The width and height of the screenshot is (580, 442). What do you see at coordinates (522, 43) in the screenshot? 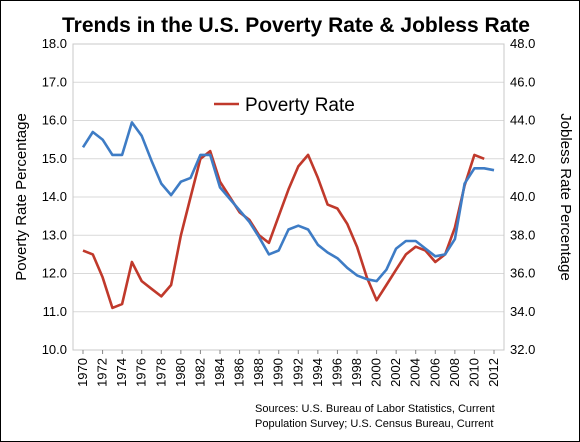
I see `y-right-tick-label: 48.0` at bounding box center [522, 43].